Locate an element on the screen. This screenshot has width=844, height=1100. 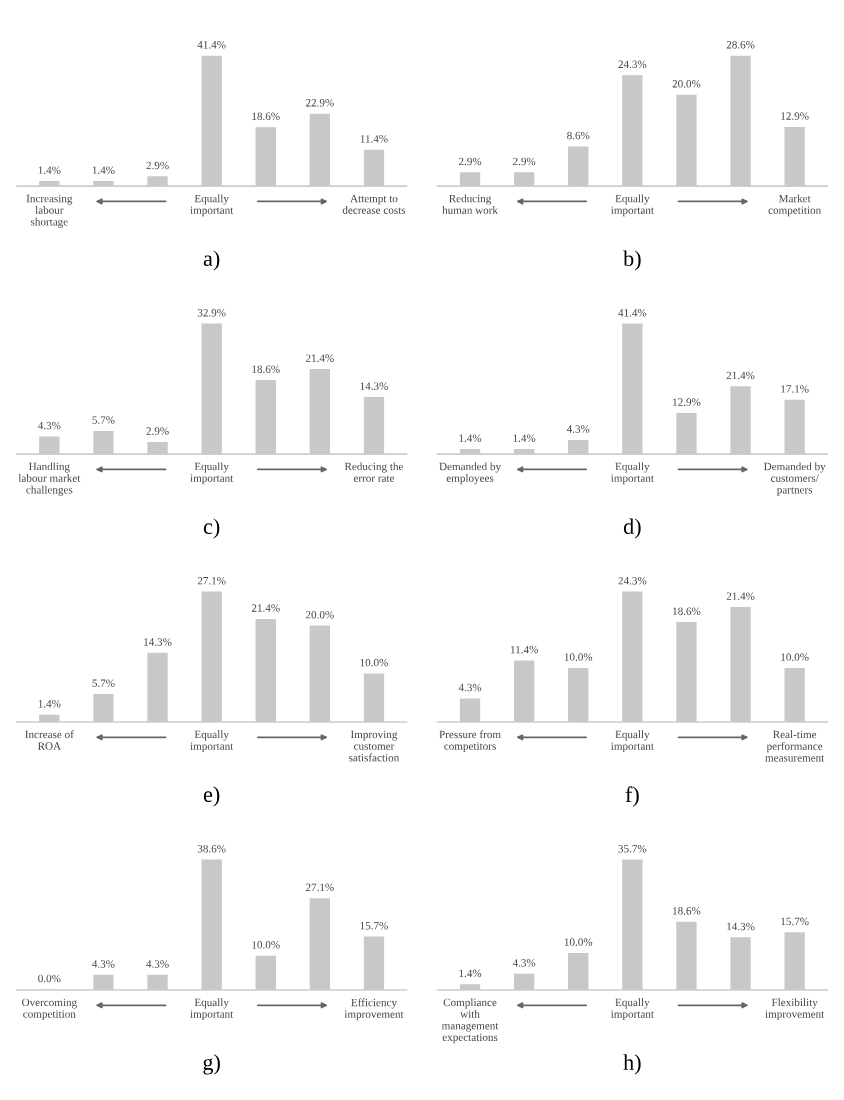
x-axis-title: f) is located at coordinates (632, 796).